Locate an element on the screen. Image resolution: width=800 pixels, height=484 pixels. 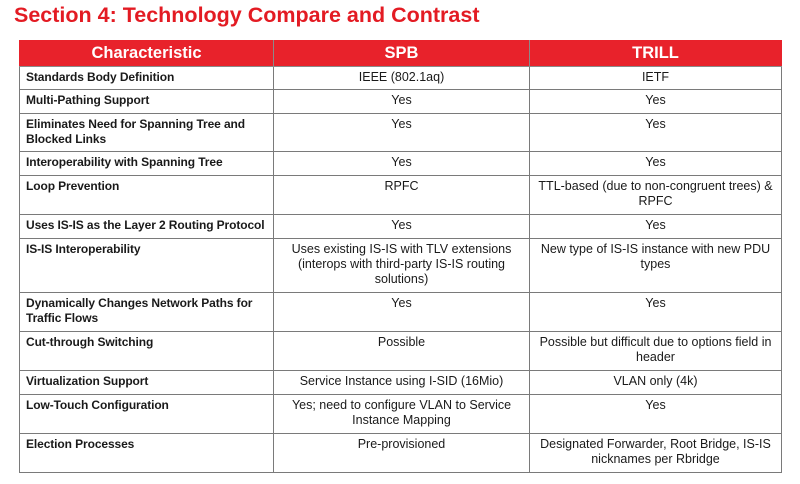
characteristic-cell: Election Processes is located at coordinates (146, 453).